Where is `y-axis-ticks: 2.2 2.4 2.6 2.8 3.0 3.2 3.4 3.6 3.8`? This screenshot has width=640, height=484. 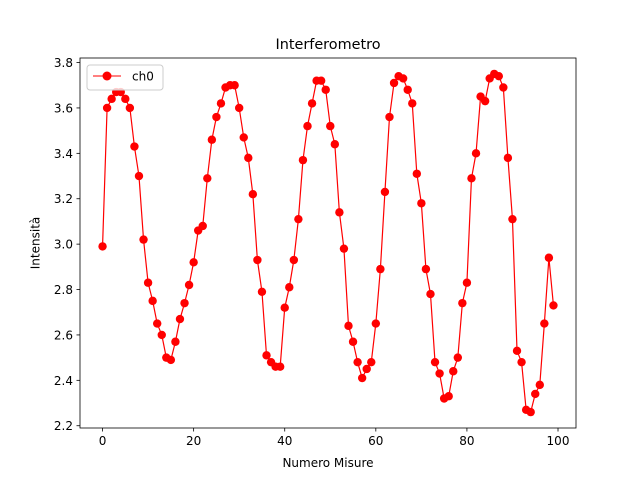
y-axis-ticks: 2.2 2.4 2.6 2.8 3.0 3.2 3.4 3.6 3.8 is located at coordinates (67, 244).